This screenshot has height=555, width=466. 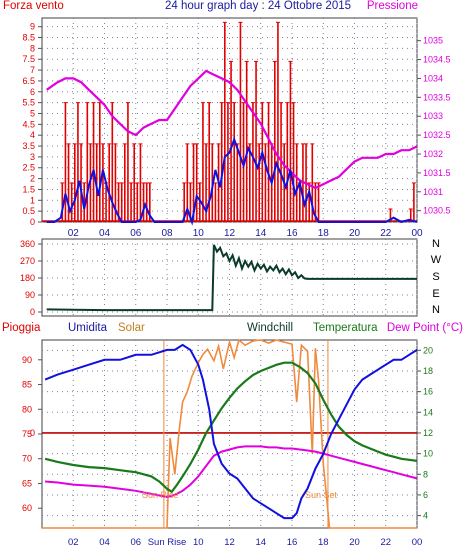 What do you see at coordinates (437, 173) in the screenshot?
I see `pressure-right-tick: 1031.5` at bounding box center [437, 173].